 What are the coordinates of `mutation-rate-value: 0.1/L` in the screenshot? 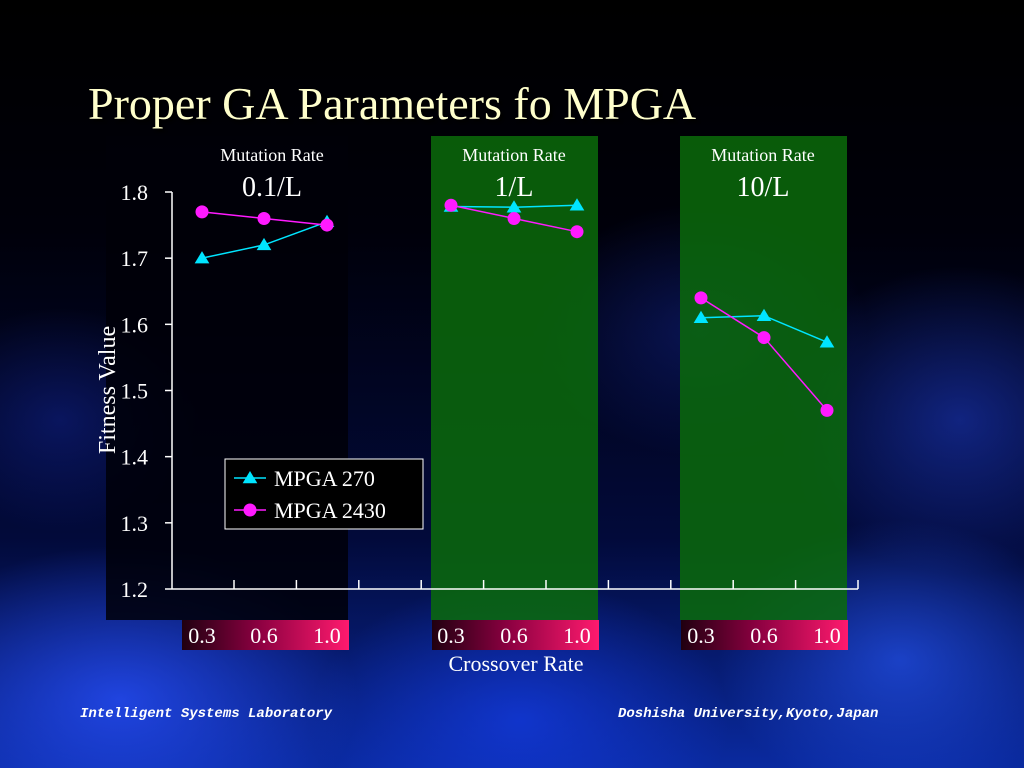 It's located at (272, 187).